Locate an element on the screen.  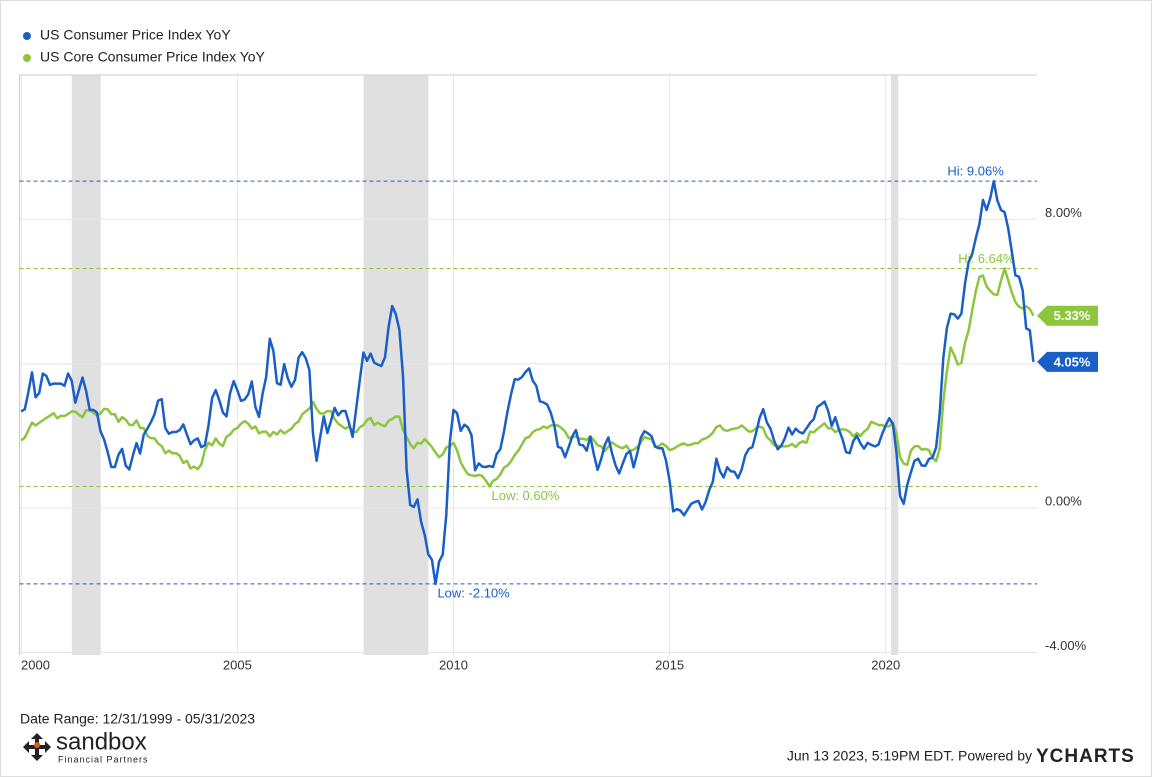
legend-label: US Consumer Price Index YoY is located at coordinates (135, 35).